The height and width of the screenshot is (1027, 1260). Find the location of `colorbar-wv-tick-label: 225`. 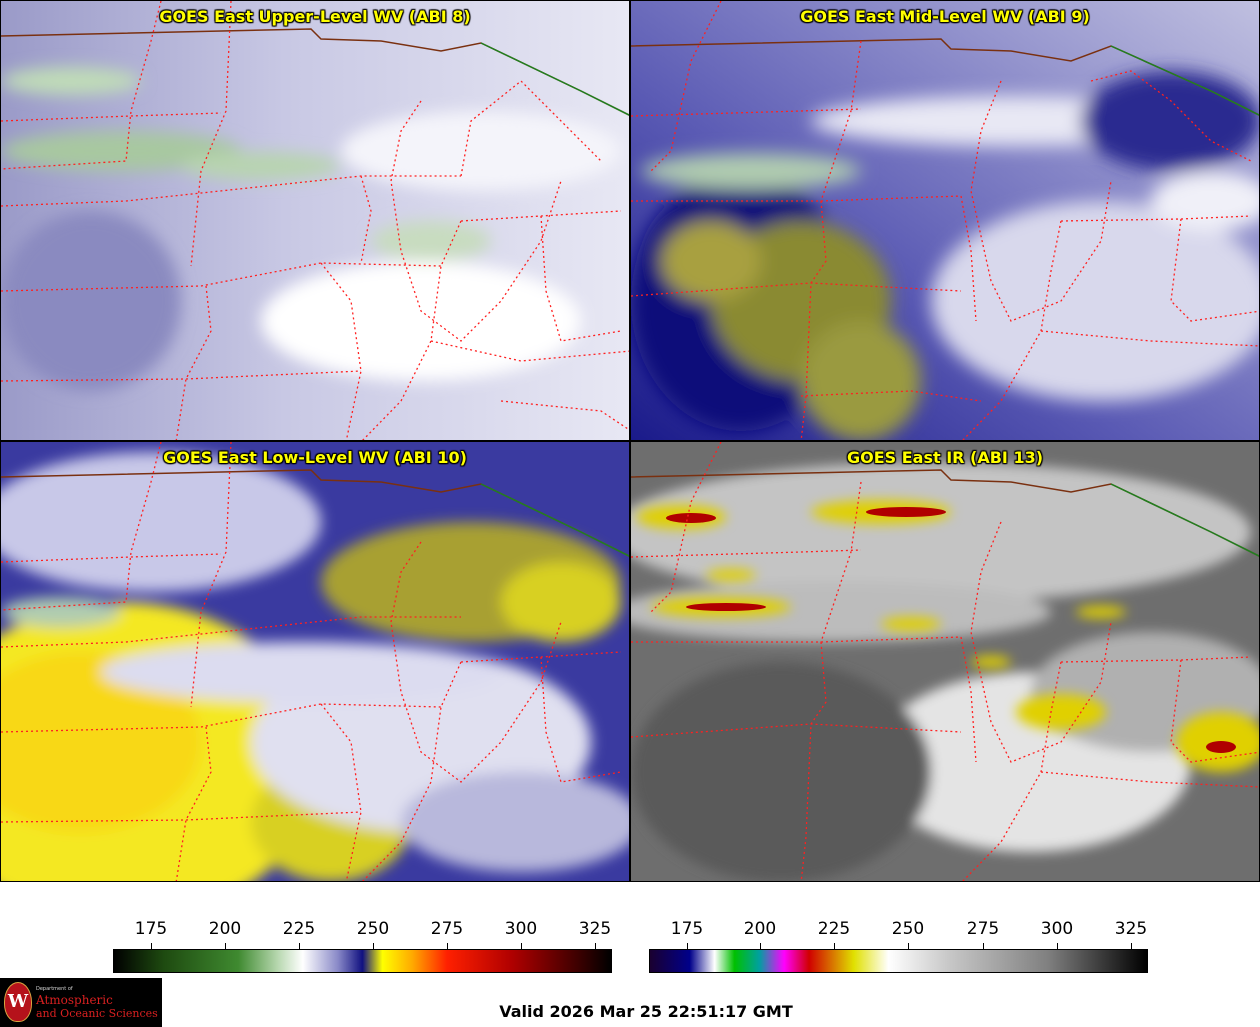

colorbar-wv-tick-label: 225 is located at coordinates (299, 929).